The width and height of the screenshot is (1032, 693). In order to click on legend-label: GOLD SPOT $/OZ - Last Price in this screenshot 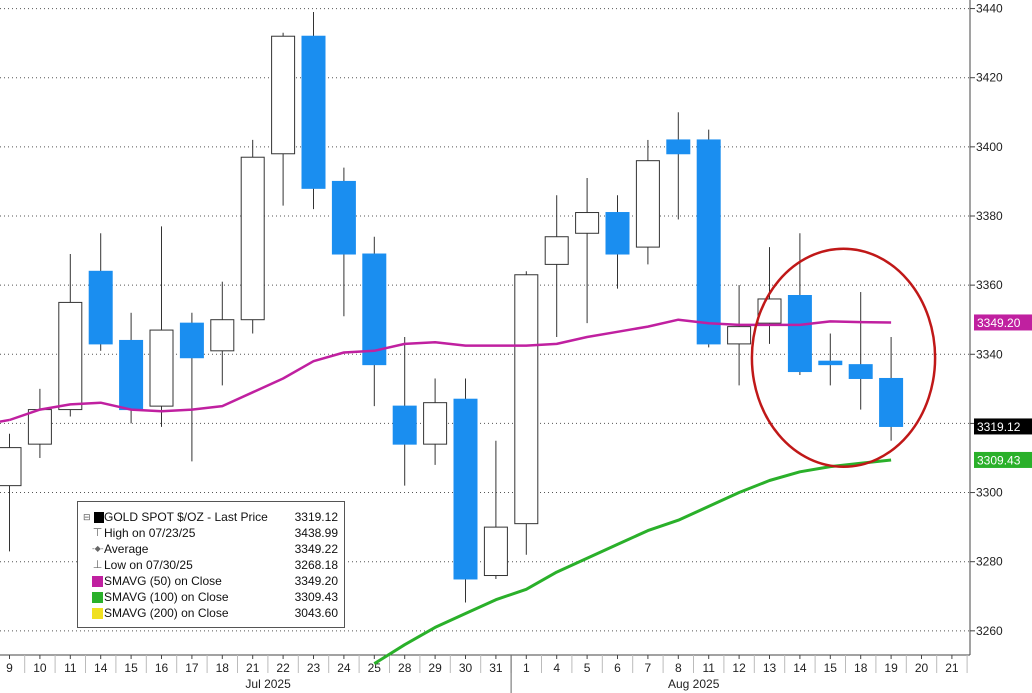, I will do `click(186, 517)`.